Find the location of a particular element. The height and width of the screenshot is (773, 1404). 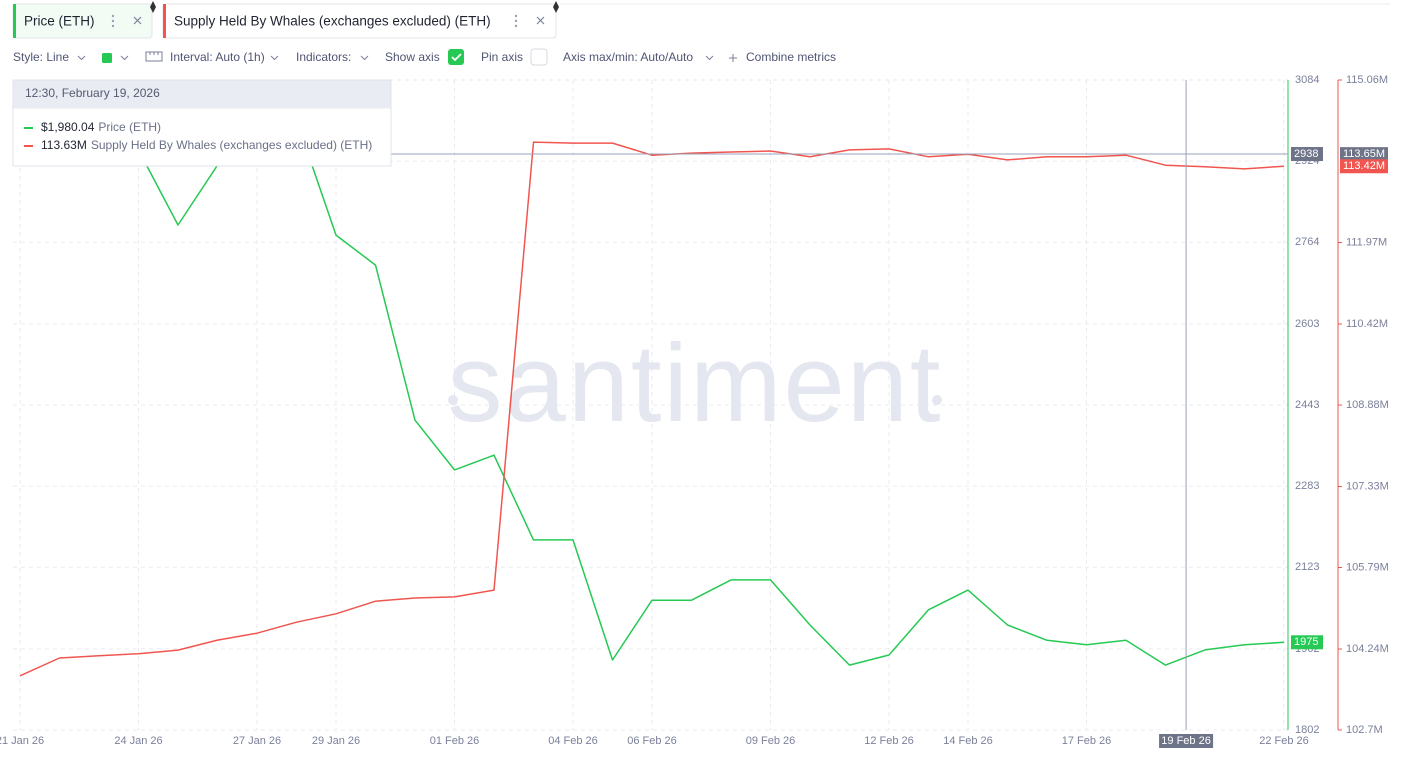

y2-tick-label: 102.7M is located at coordinates (1364, 730).